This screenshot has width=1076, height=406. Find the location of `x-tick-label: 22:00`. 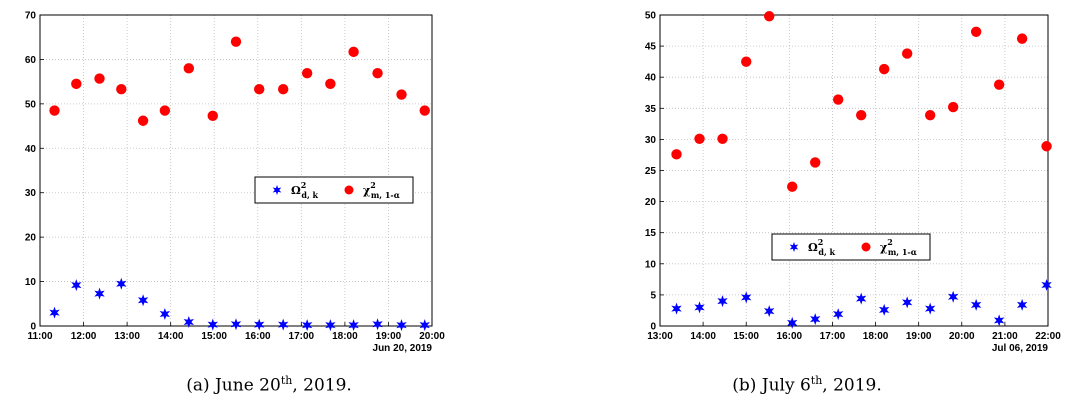

x-tick-label: 22:00 is located at coordinates (1048, 336).